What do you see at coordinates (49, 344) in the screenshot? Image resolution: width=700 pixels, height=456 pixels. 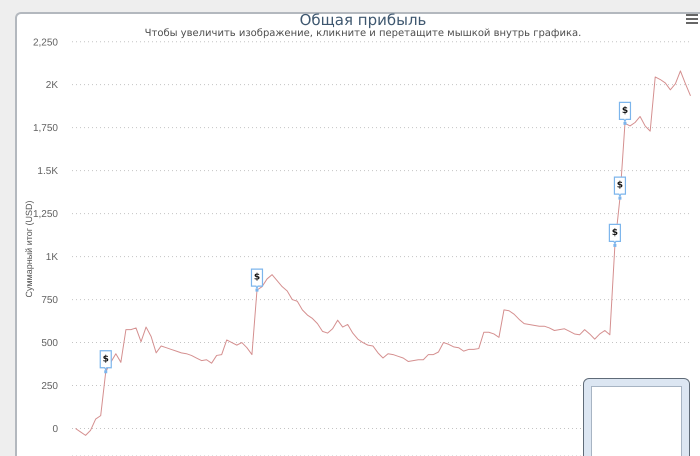 I see `y-tick-label: 500` at bounding box center [49, 344].